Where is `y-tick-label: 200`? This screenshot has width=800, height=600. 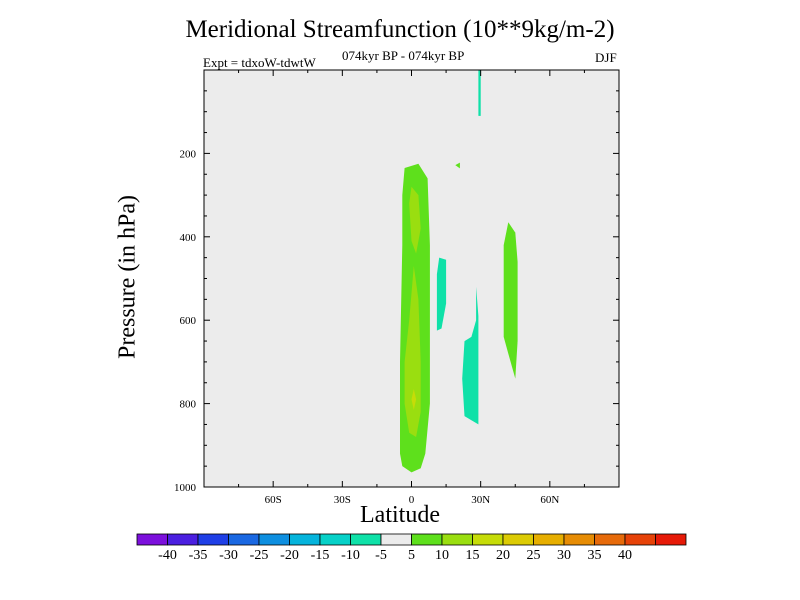 y-tick-label: 200 is located at coordinates (188, 154).